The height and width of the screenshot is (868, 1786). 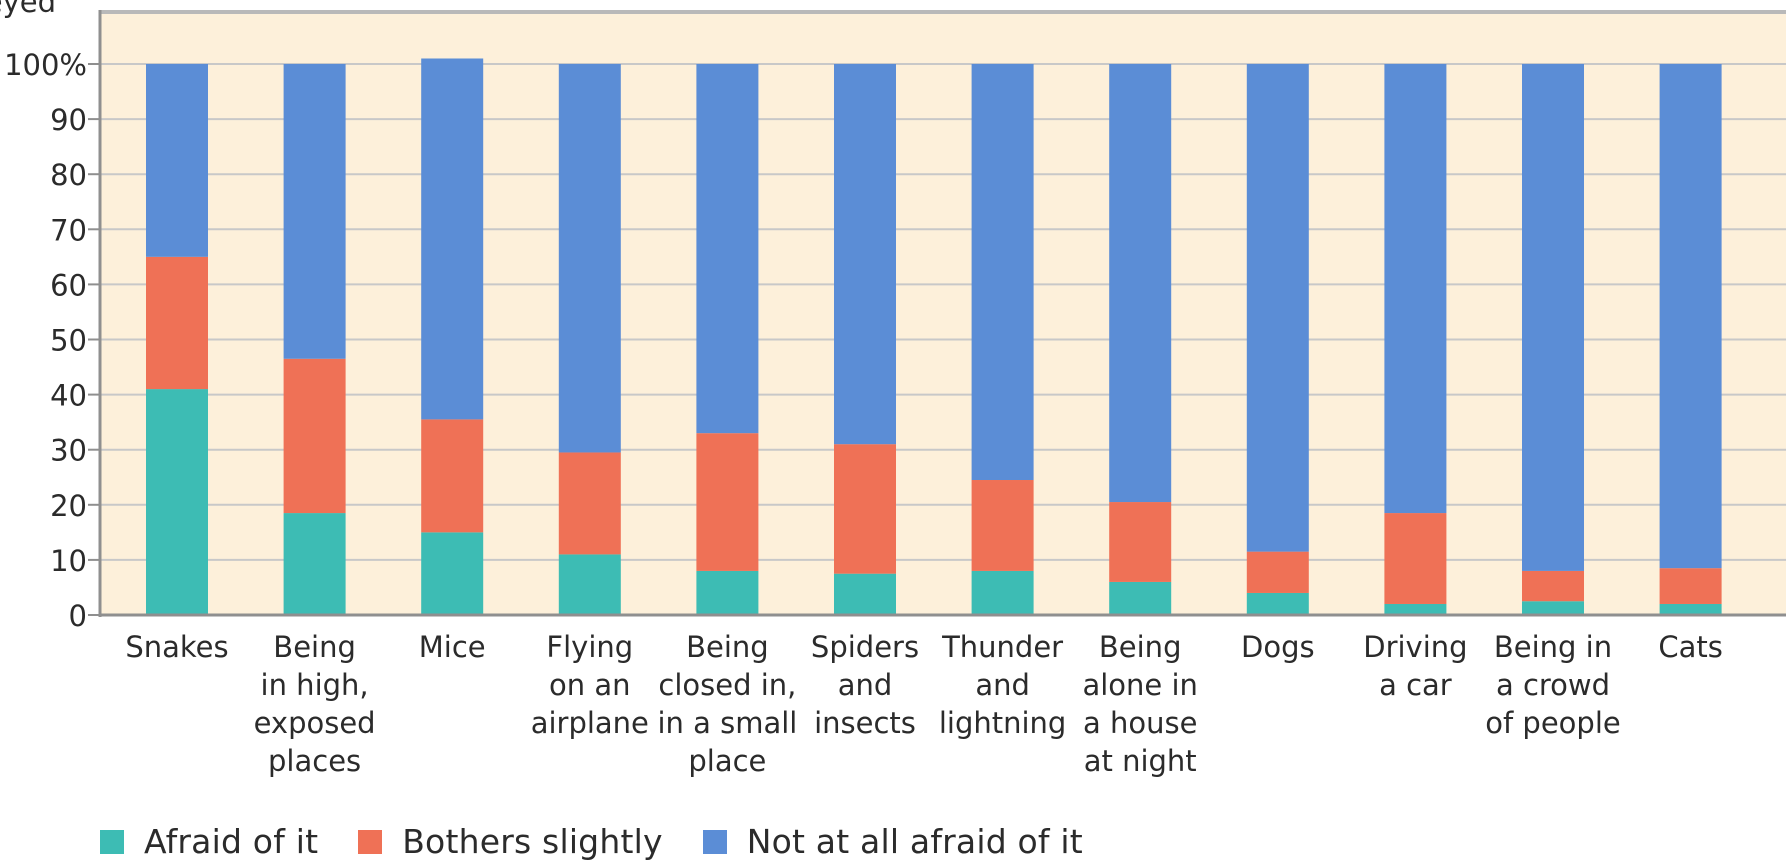 What do you see at coordinates (45, 65) in the screenshot?
I see `y-tick-label: 100%` at bounding box center [45, 65].